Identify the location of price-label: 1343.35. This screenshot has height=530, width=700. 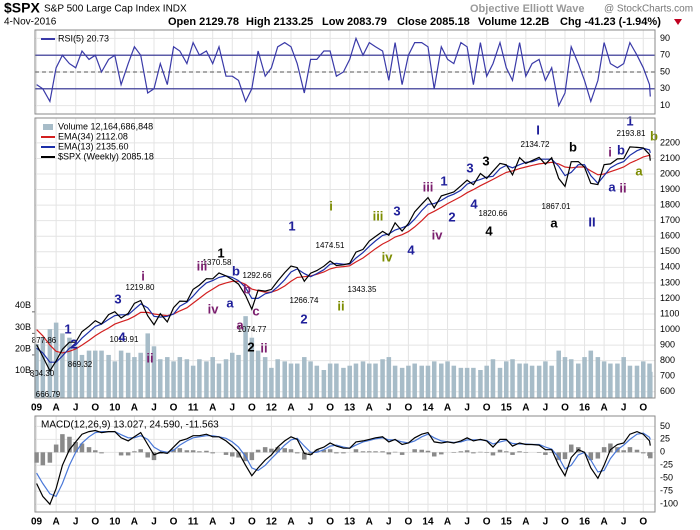
(362, 289).